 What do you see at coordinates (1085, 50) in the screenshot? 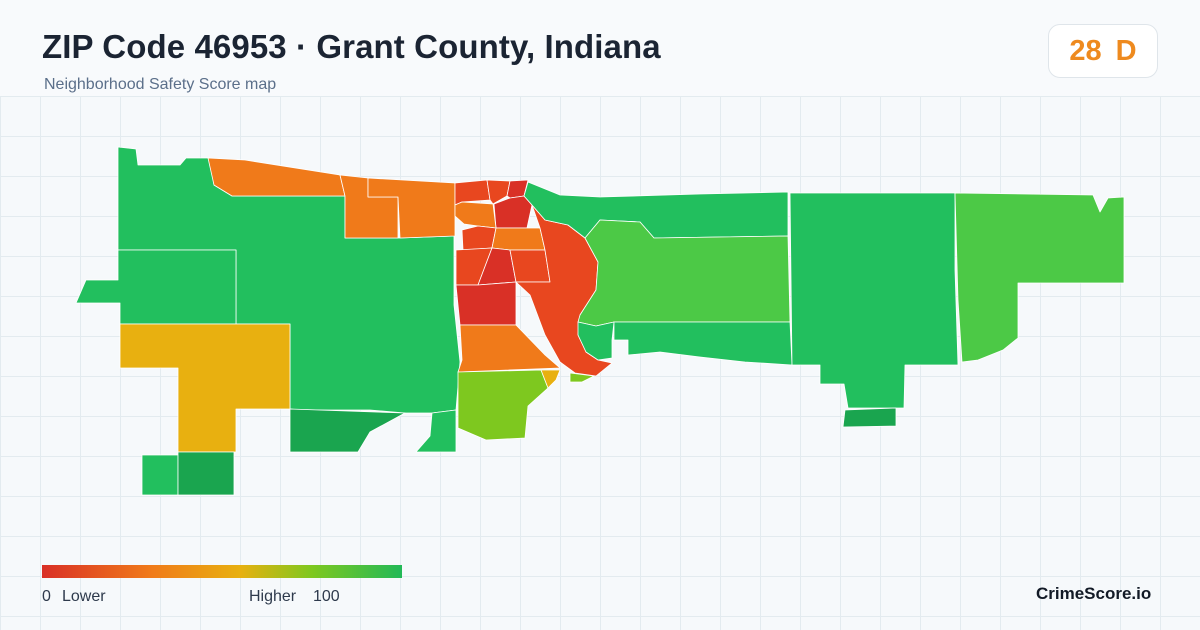
I see `score-value: 28` at bounding box center [1085, 50].